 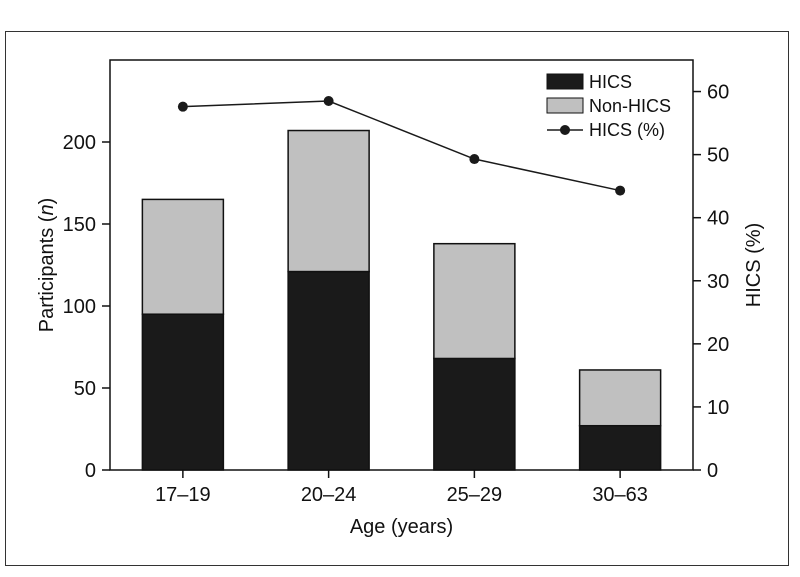 What do you see at coordinates (475, 495) in the screenshot?
I see `x-tick-label-2: 25–29` at bounding box center [475, 495].